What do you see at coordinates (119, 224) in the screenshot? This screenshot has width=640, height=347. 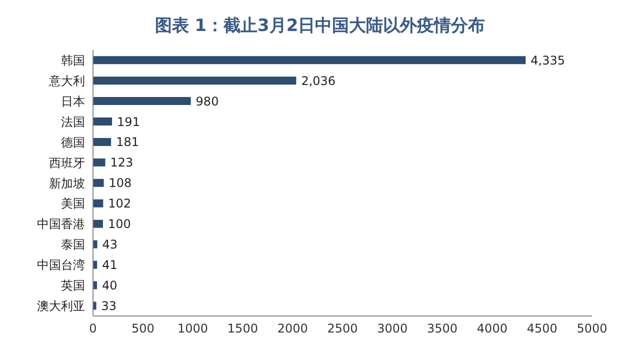 I see `data-label: 100` at bounding box center [119, 224].